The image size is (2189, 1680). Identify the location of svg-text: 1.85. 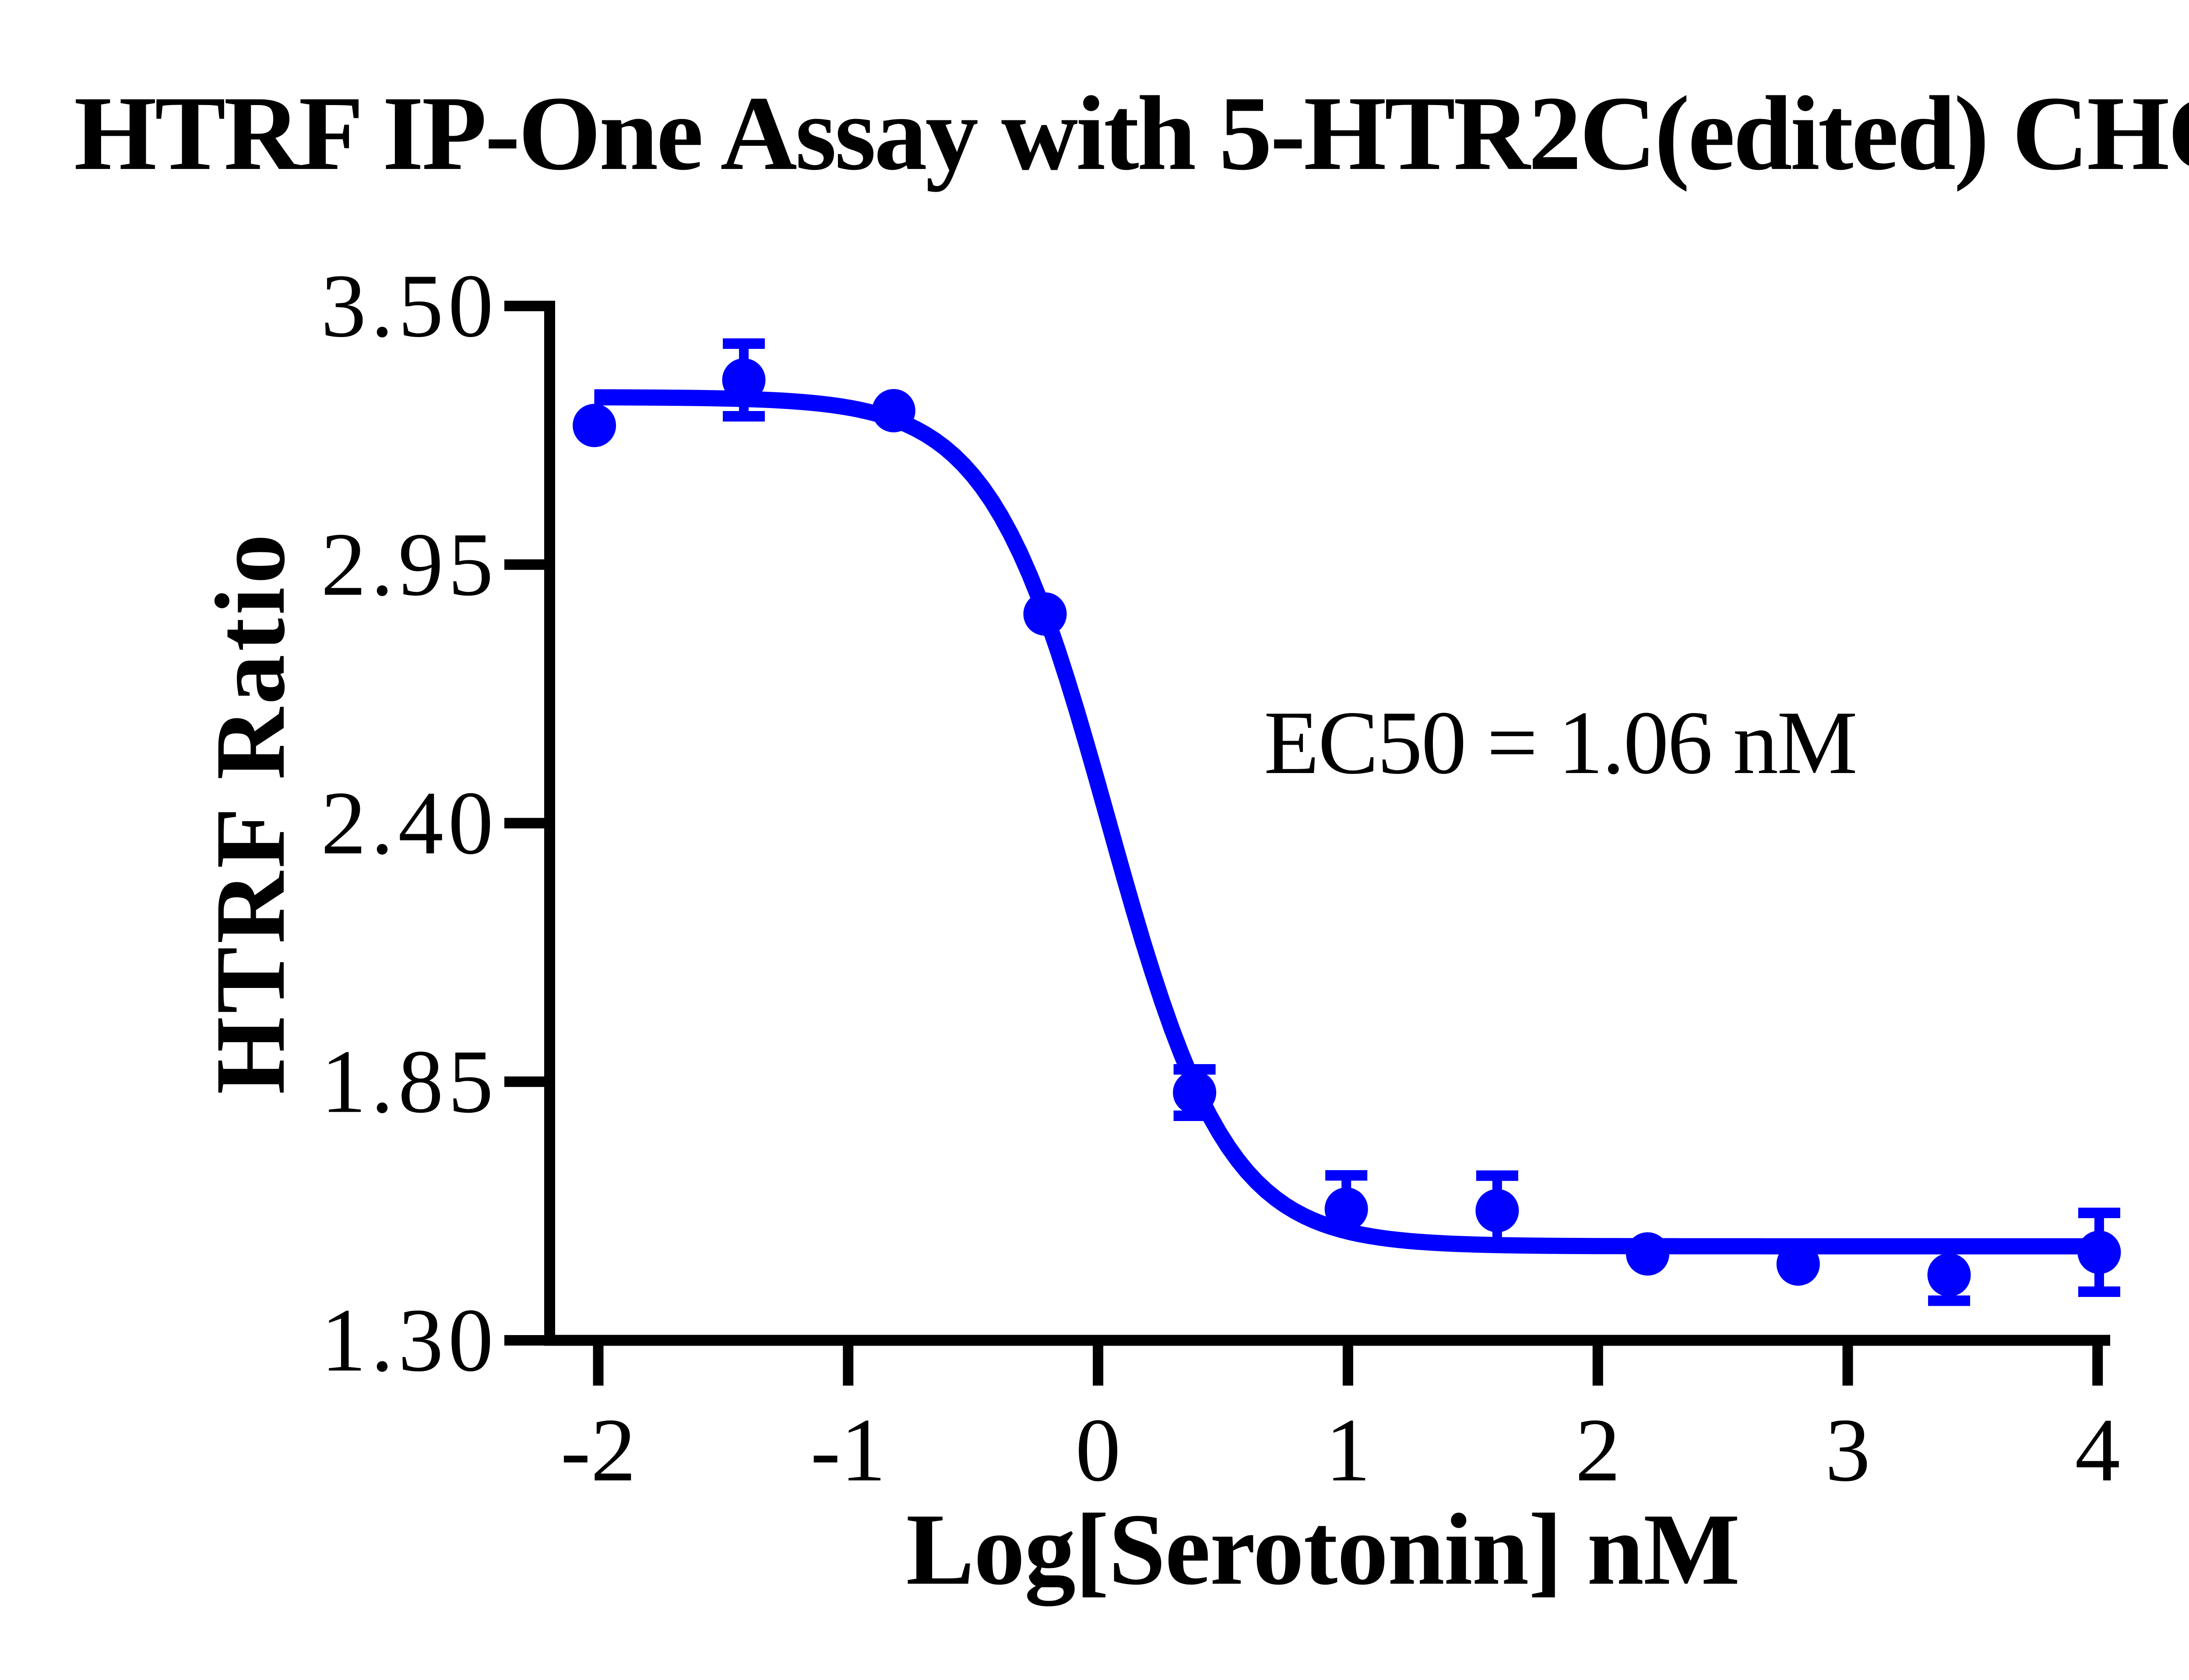
(407, 1081).